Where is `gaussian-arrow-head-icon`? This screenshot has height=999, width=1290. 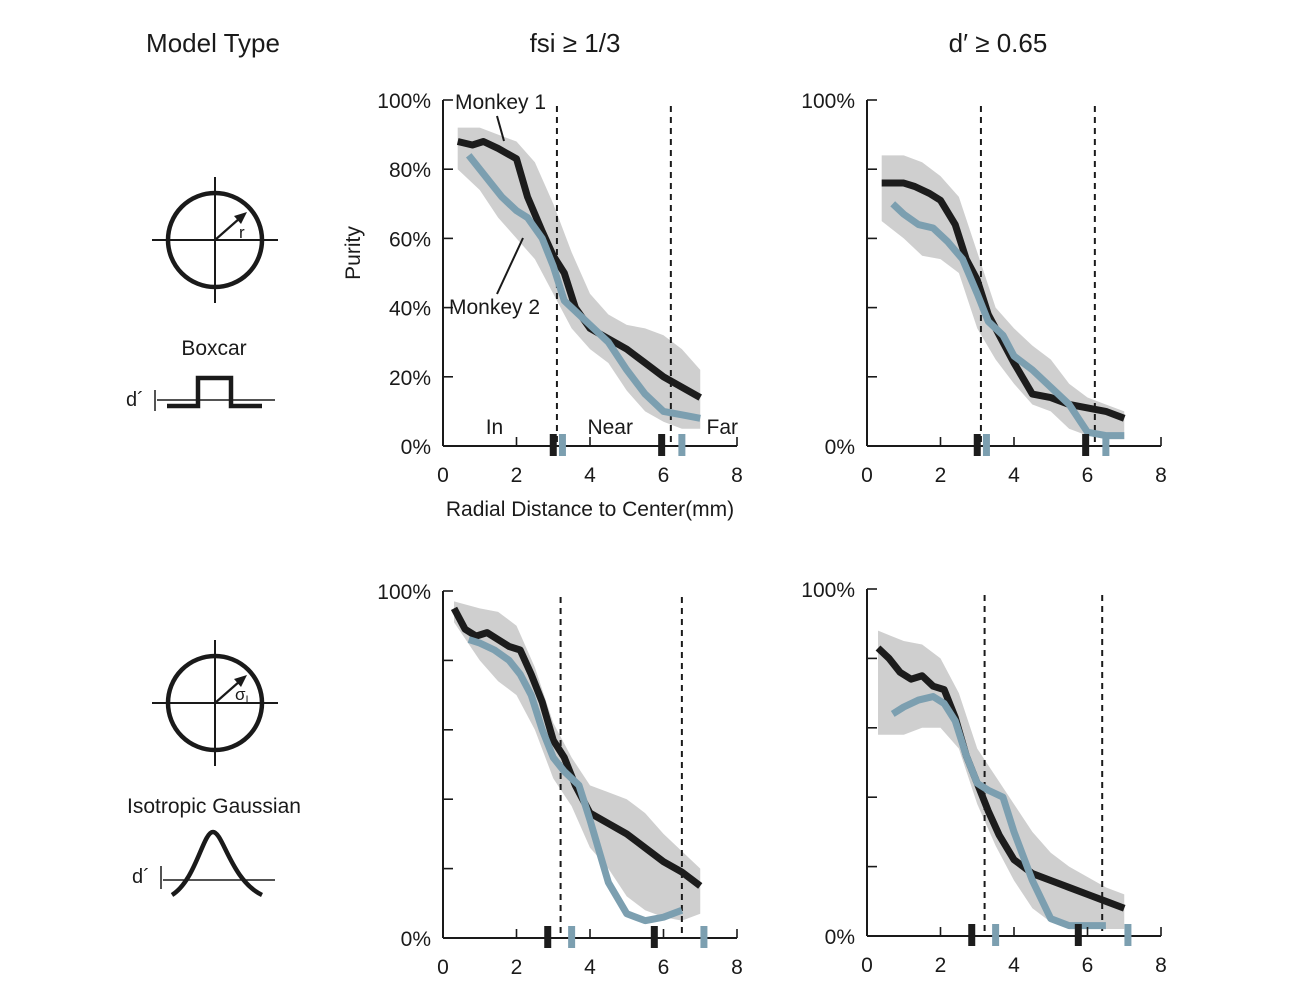
gaussian-arrow-head-icon is located at coordinates (240, 681).